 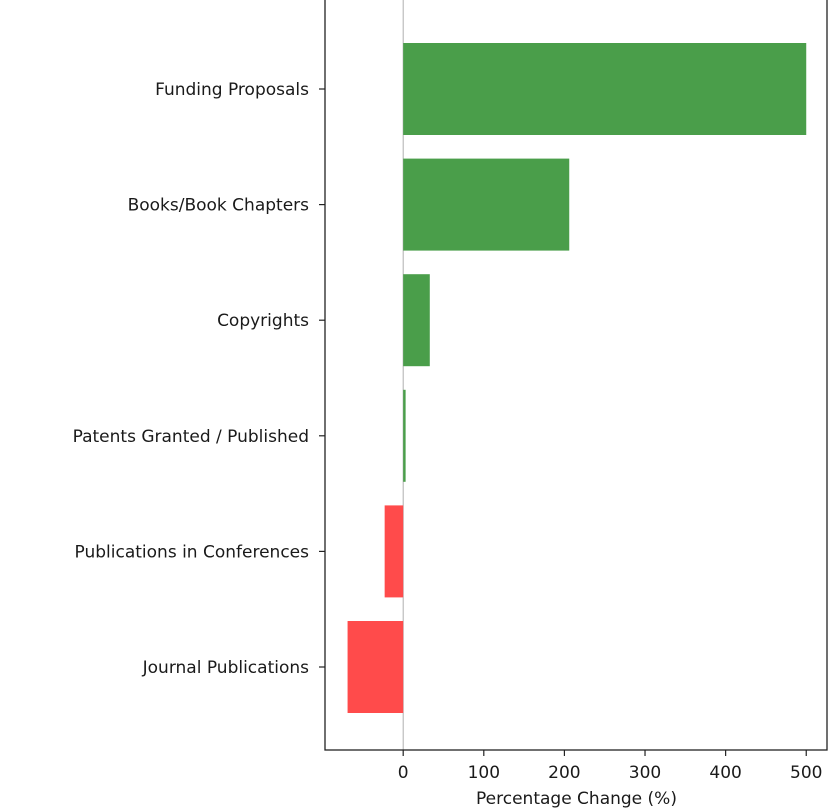 I want to click on bar-books-book-chapters, so click(x=486, y=204).